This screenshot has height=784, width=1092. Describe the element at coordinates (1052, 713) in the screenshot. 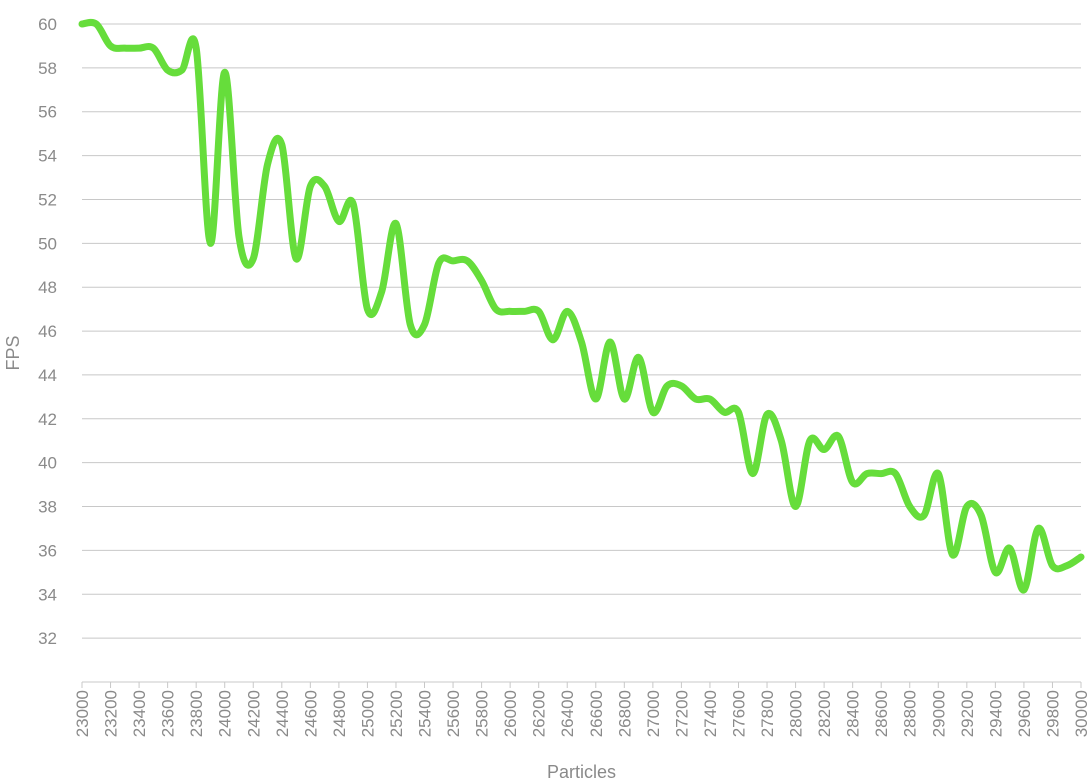

I see `x-tick-label: 29800` at that location.